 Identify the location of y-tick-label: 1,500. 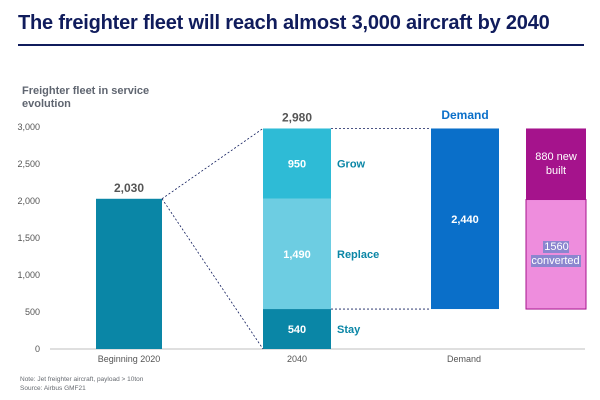
(28, 238).